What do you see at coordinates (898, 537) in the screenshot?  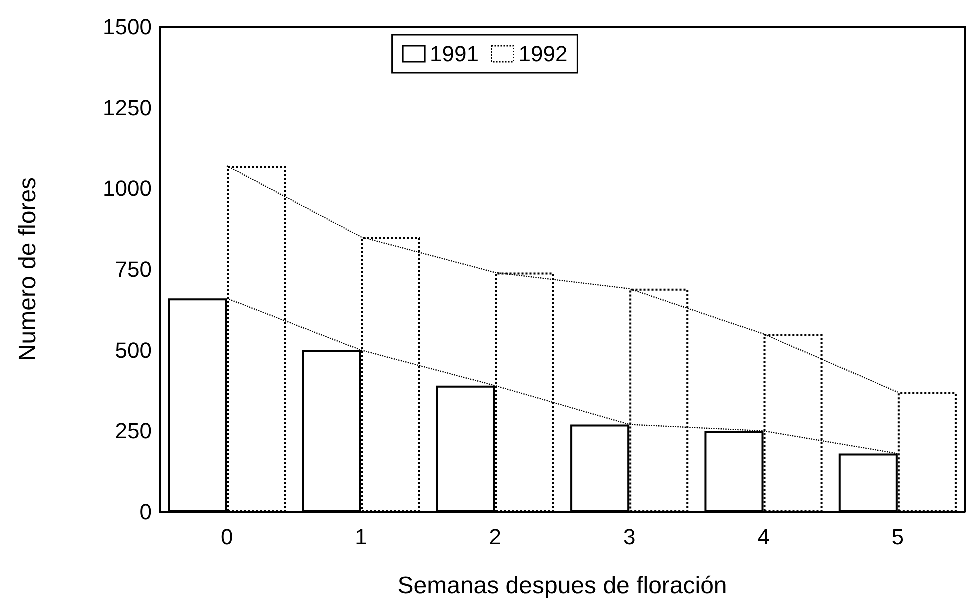 I see `x-tick-label: 5` at bounding box center [898, 537].